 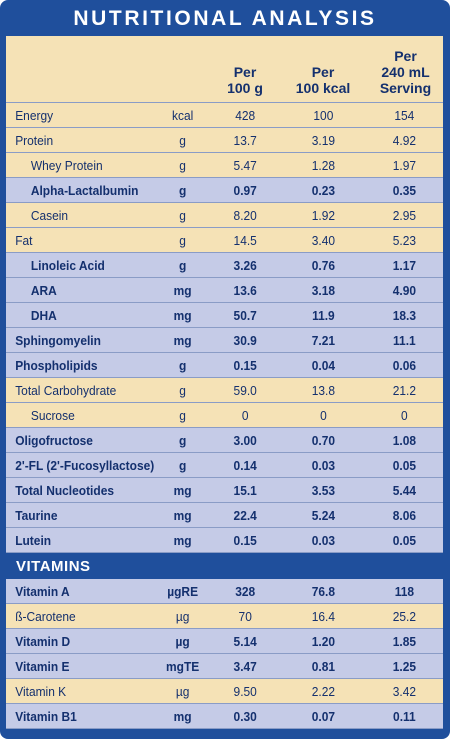 I want to click on value-per-100kcal: 16.4, so click(x=323, y=616).